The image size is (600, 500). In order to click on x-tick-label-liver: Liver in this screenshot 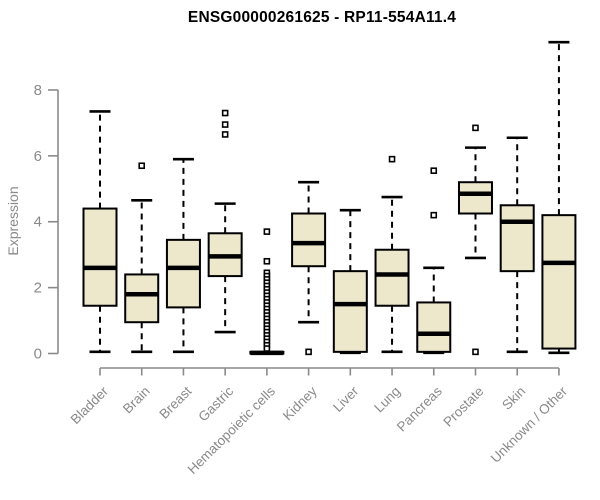, I will do `click(346, 399)`.